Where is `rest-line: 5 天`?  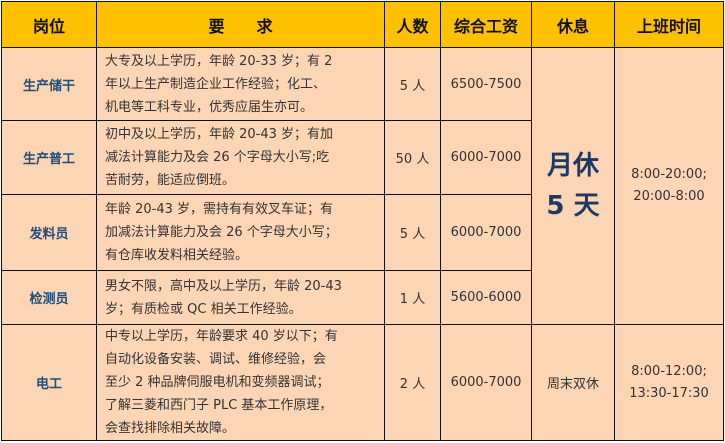
rest-line: 5 天 is located at coordinates (573, 206).